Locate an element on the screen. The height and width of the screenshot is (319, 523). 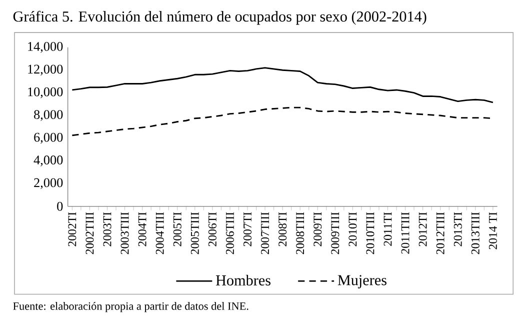
y-tick-label: 6,000 is located at coordinates (48, 138).